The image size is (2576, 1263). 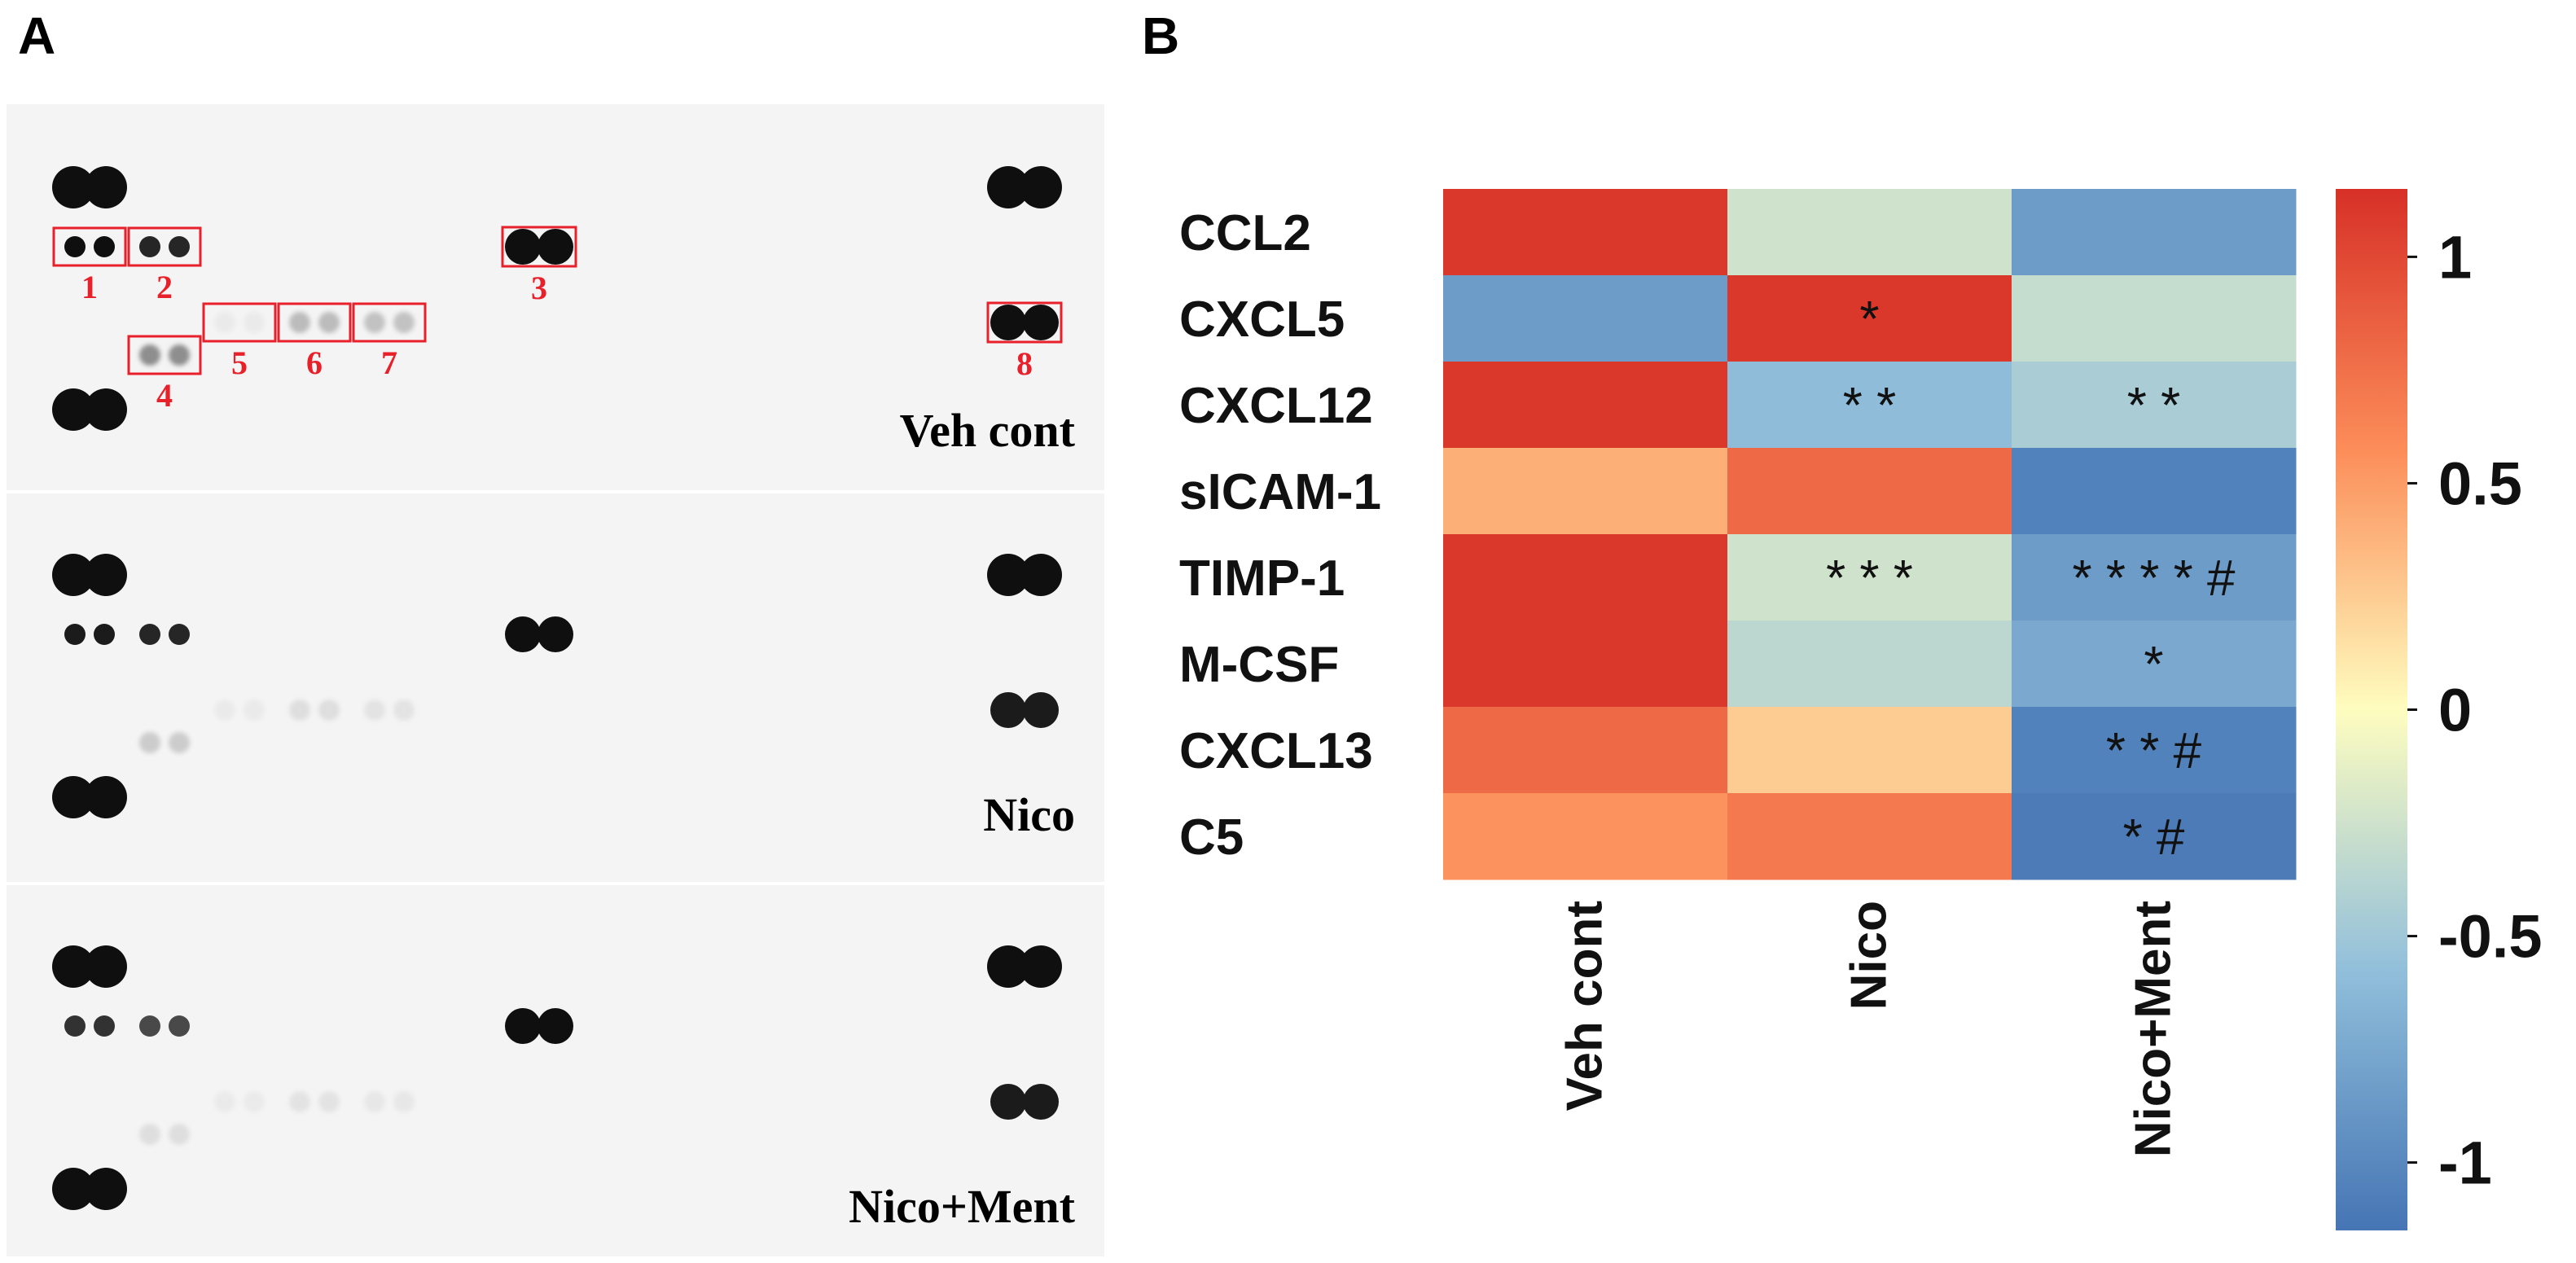 I want to click on heatmap-annotation: *, so click(x=1869, y=320).